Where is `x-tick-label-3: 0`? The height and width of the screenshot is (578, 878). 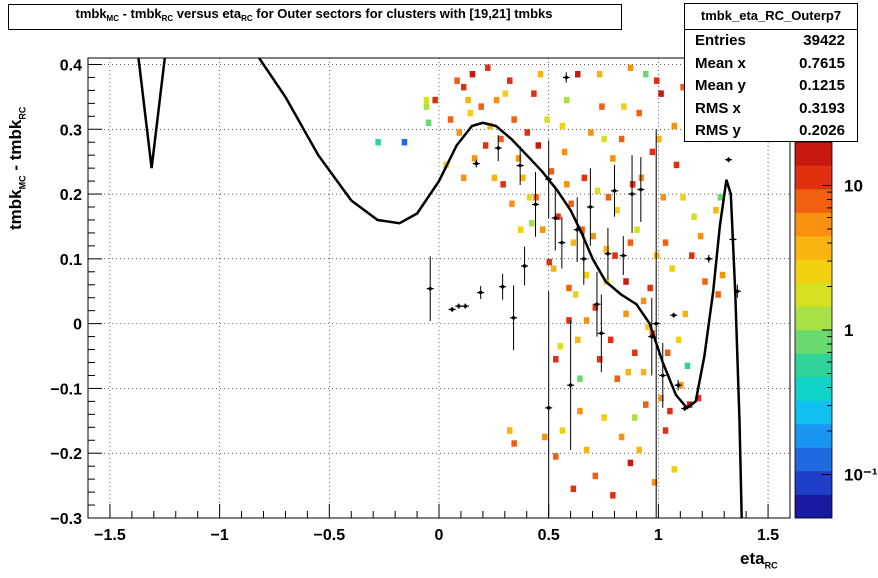 x-tick-label-3: 0 is located at coordinates (439, 535).